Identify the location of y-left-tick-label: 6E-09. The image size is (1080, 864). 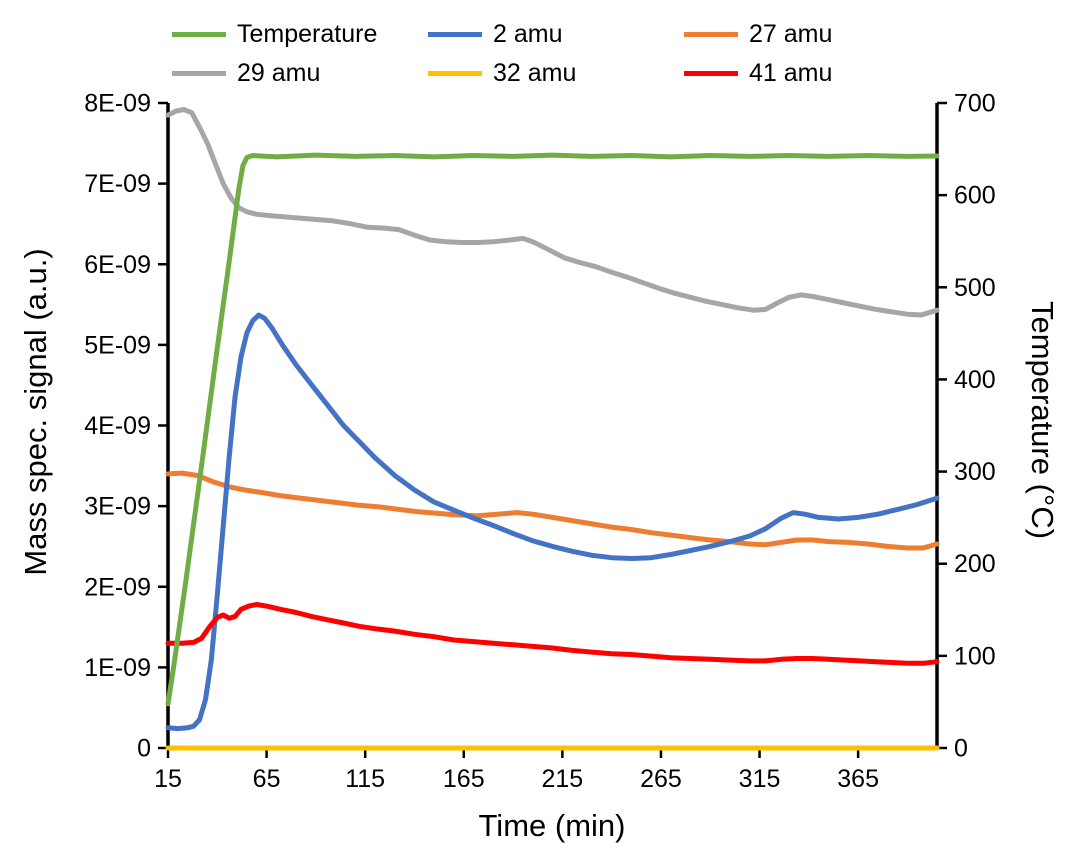
(117, 265).